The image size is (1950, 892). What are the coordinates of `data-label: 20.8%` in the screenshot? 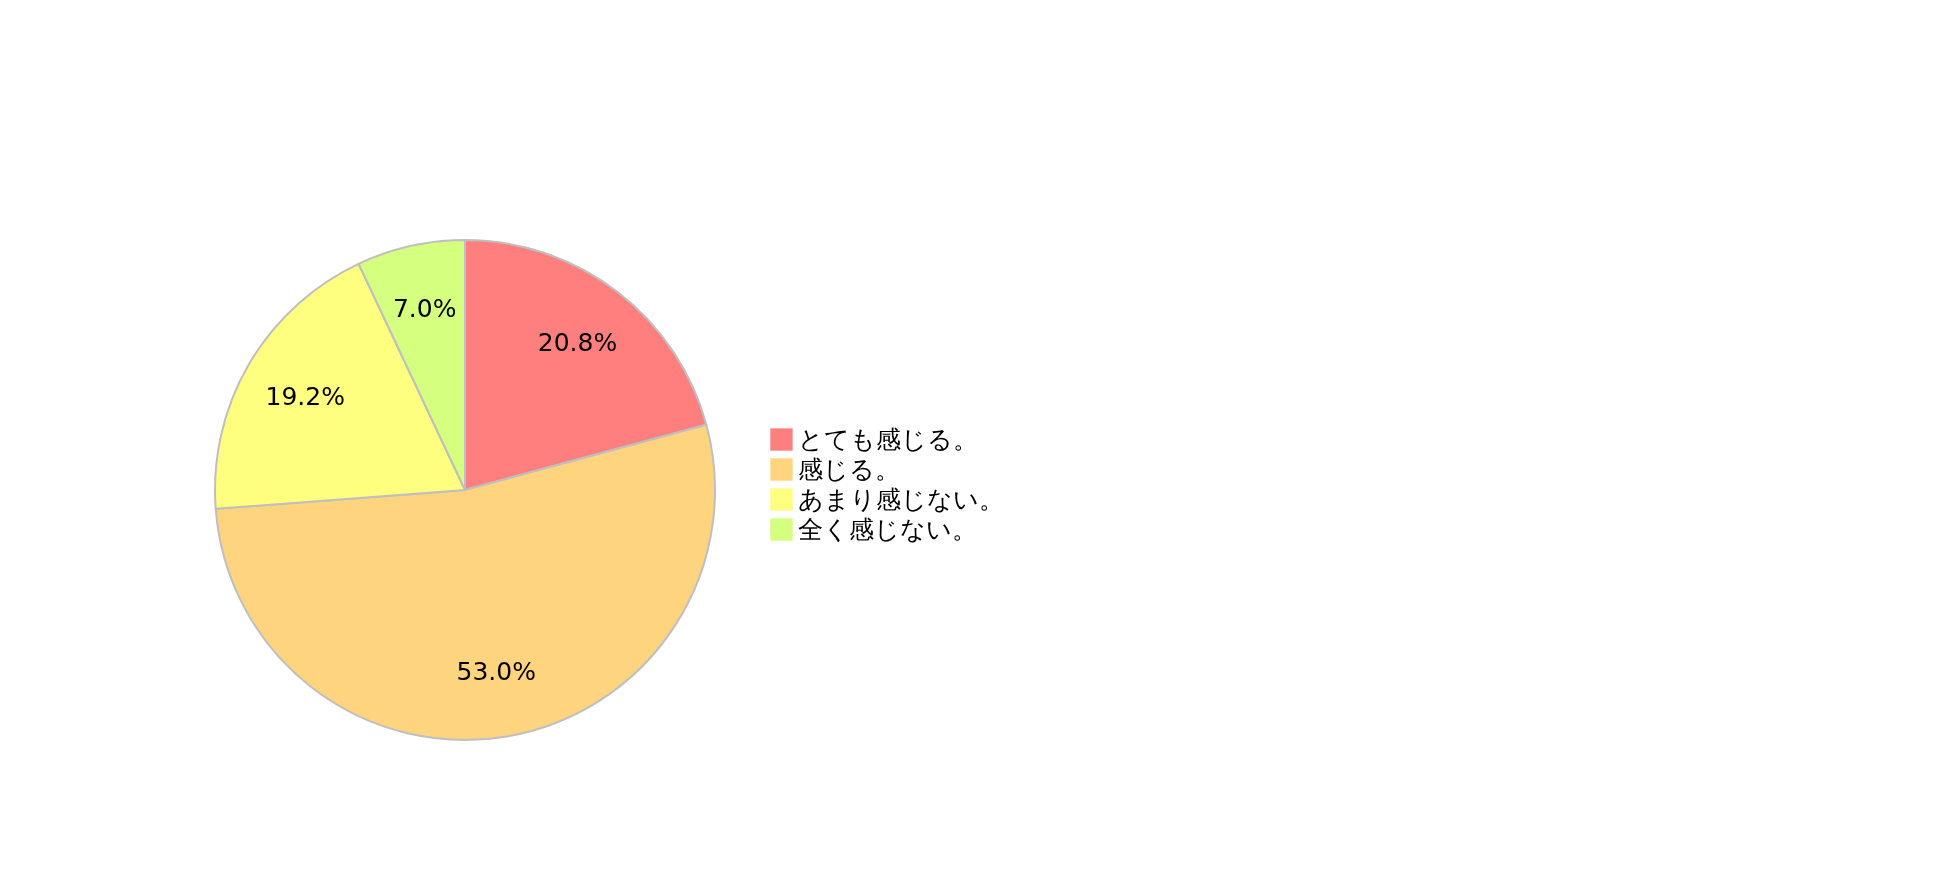 It's located at (577, 343).